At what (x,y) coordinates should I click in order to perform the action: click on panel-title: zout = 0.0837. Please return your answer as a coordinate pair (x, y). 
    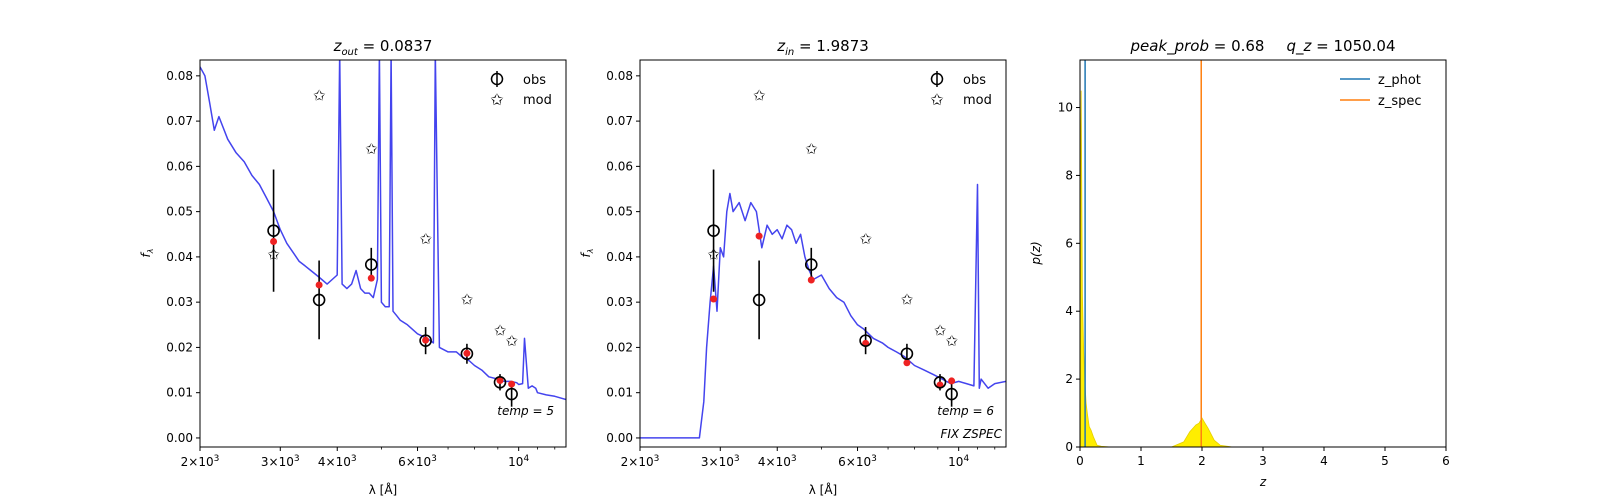
    Looking at the image, I should click on (383, 47).